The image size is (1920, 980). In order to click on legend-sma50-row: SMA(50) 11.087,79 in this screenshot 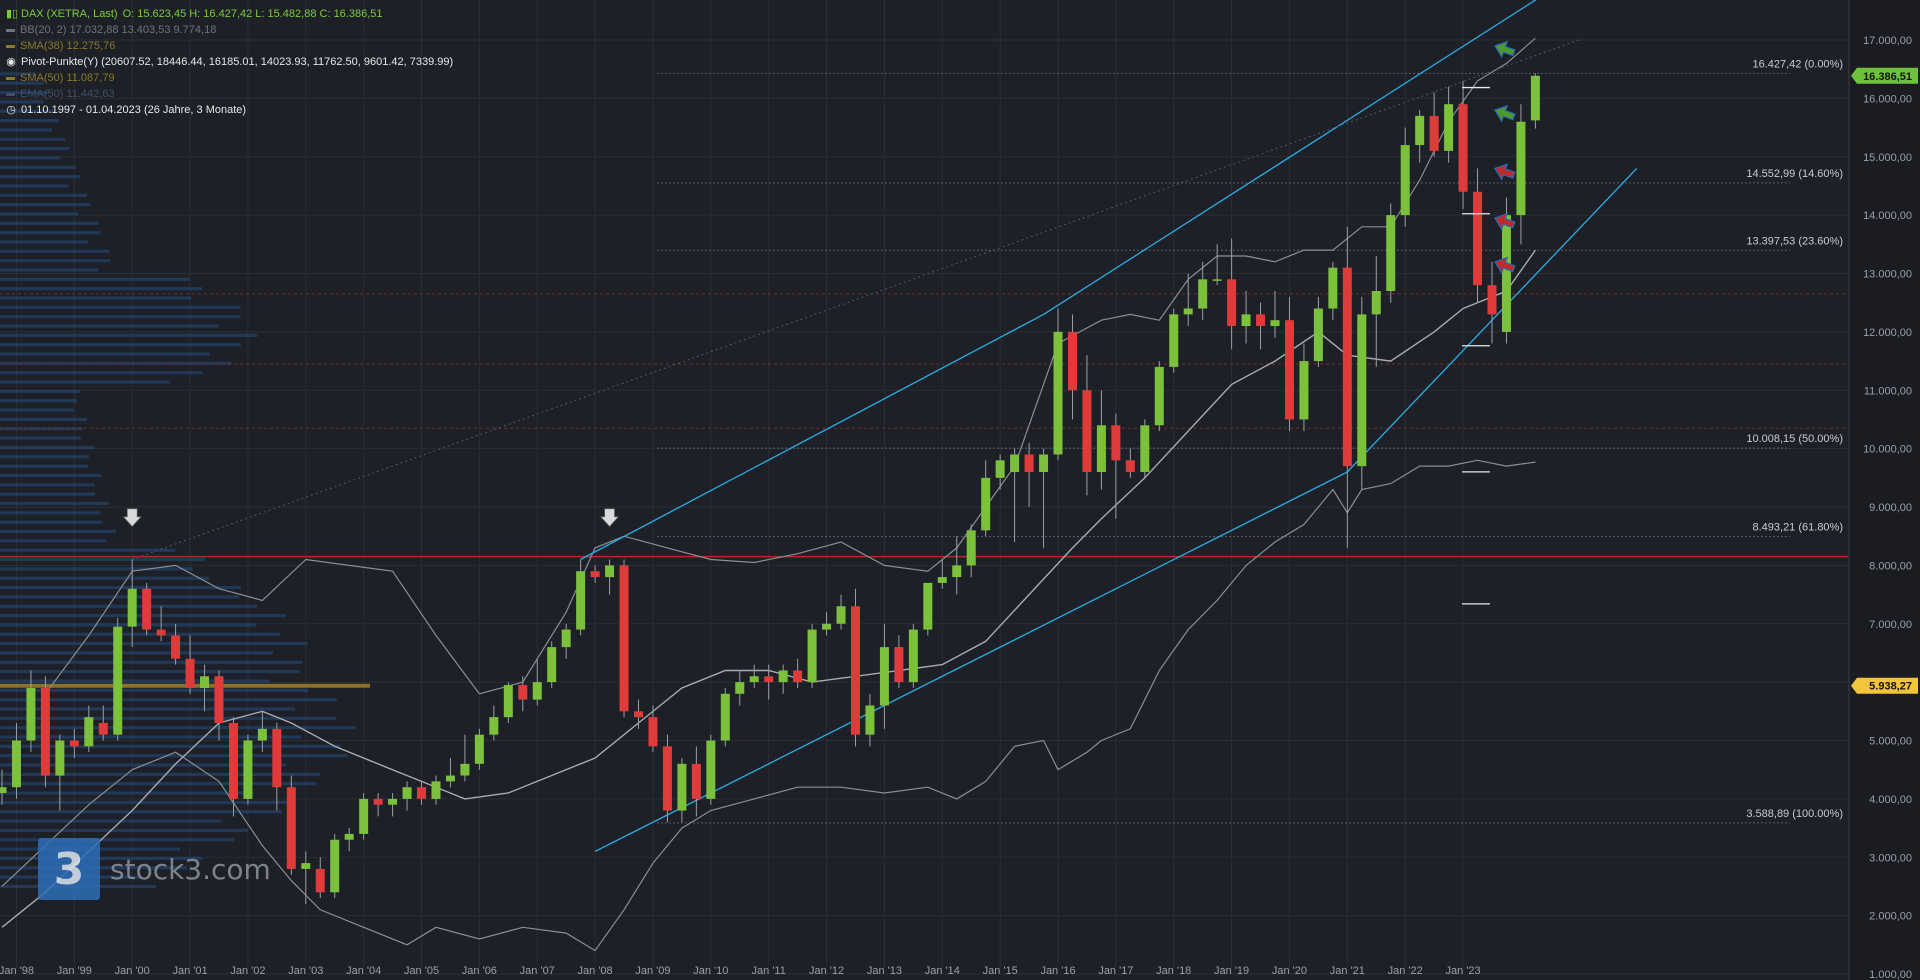, I will do `click(229, 78)`.